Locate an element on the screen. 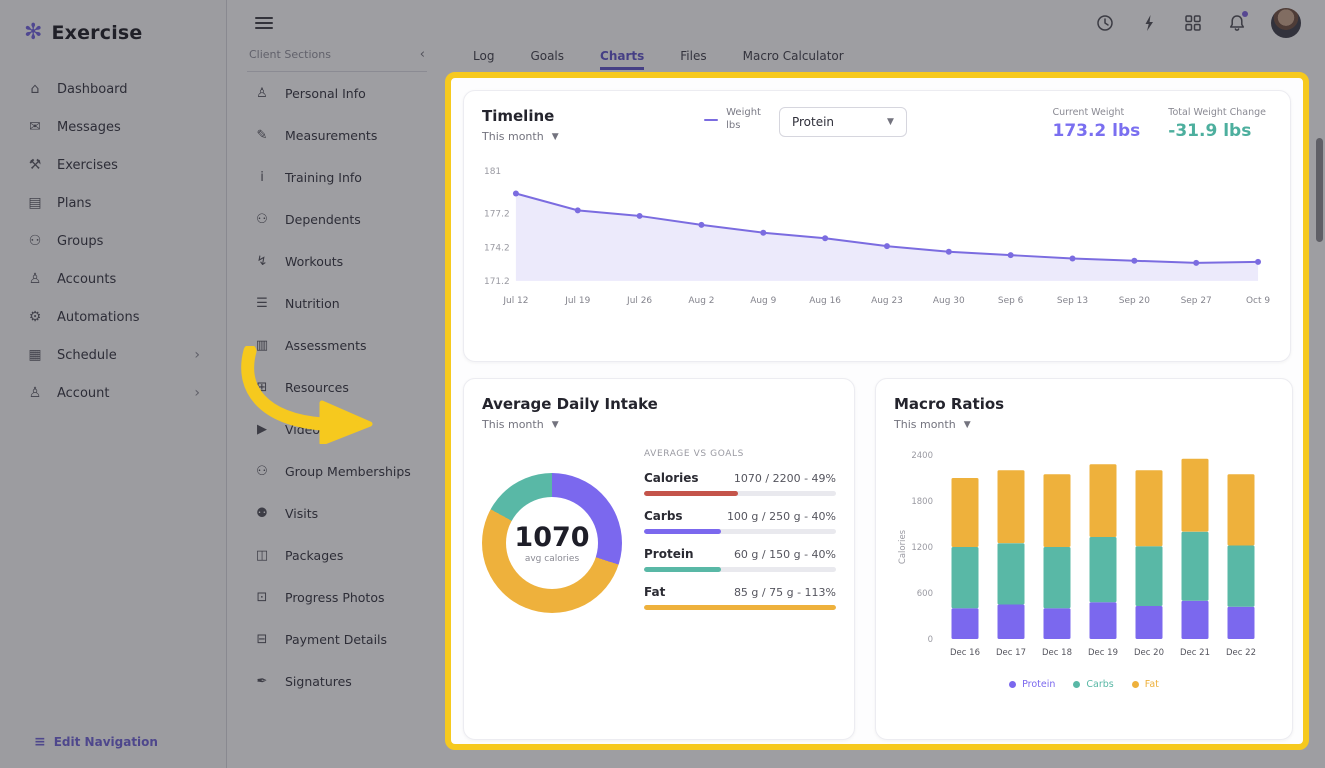 This screenshot has width=1325, height=768. clipboard-icon: ▤ is located at coordinates (35, 203).